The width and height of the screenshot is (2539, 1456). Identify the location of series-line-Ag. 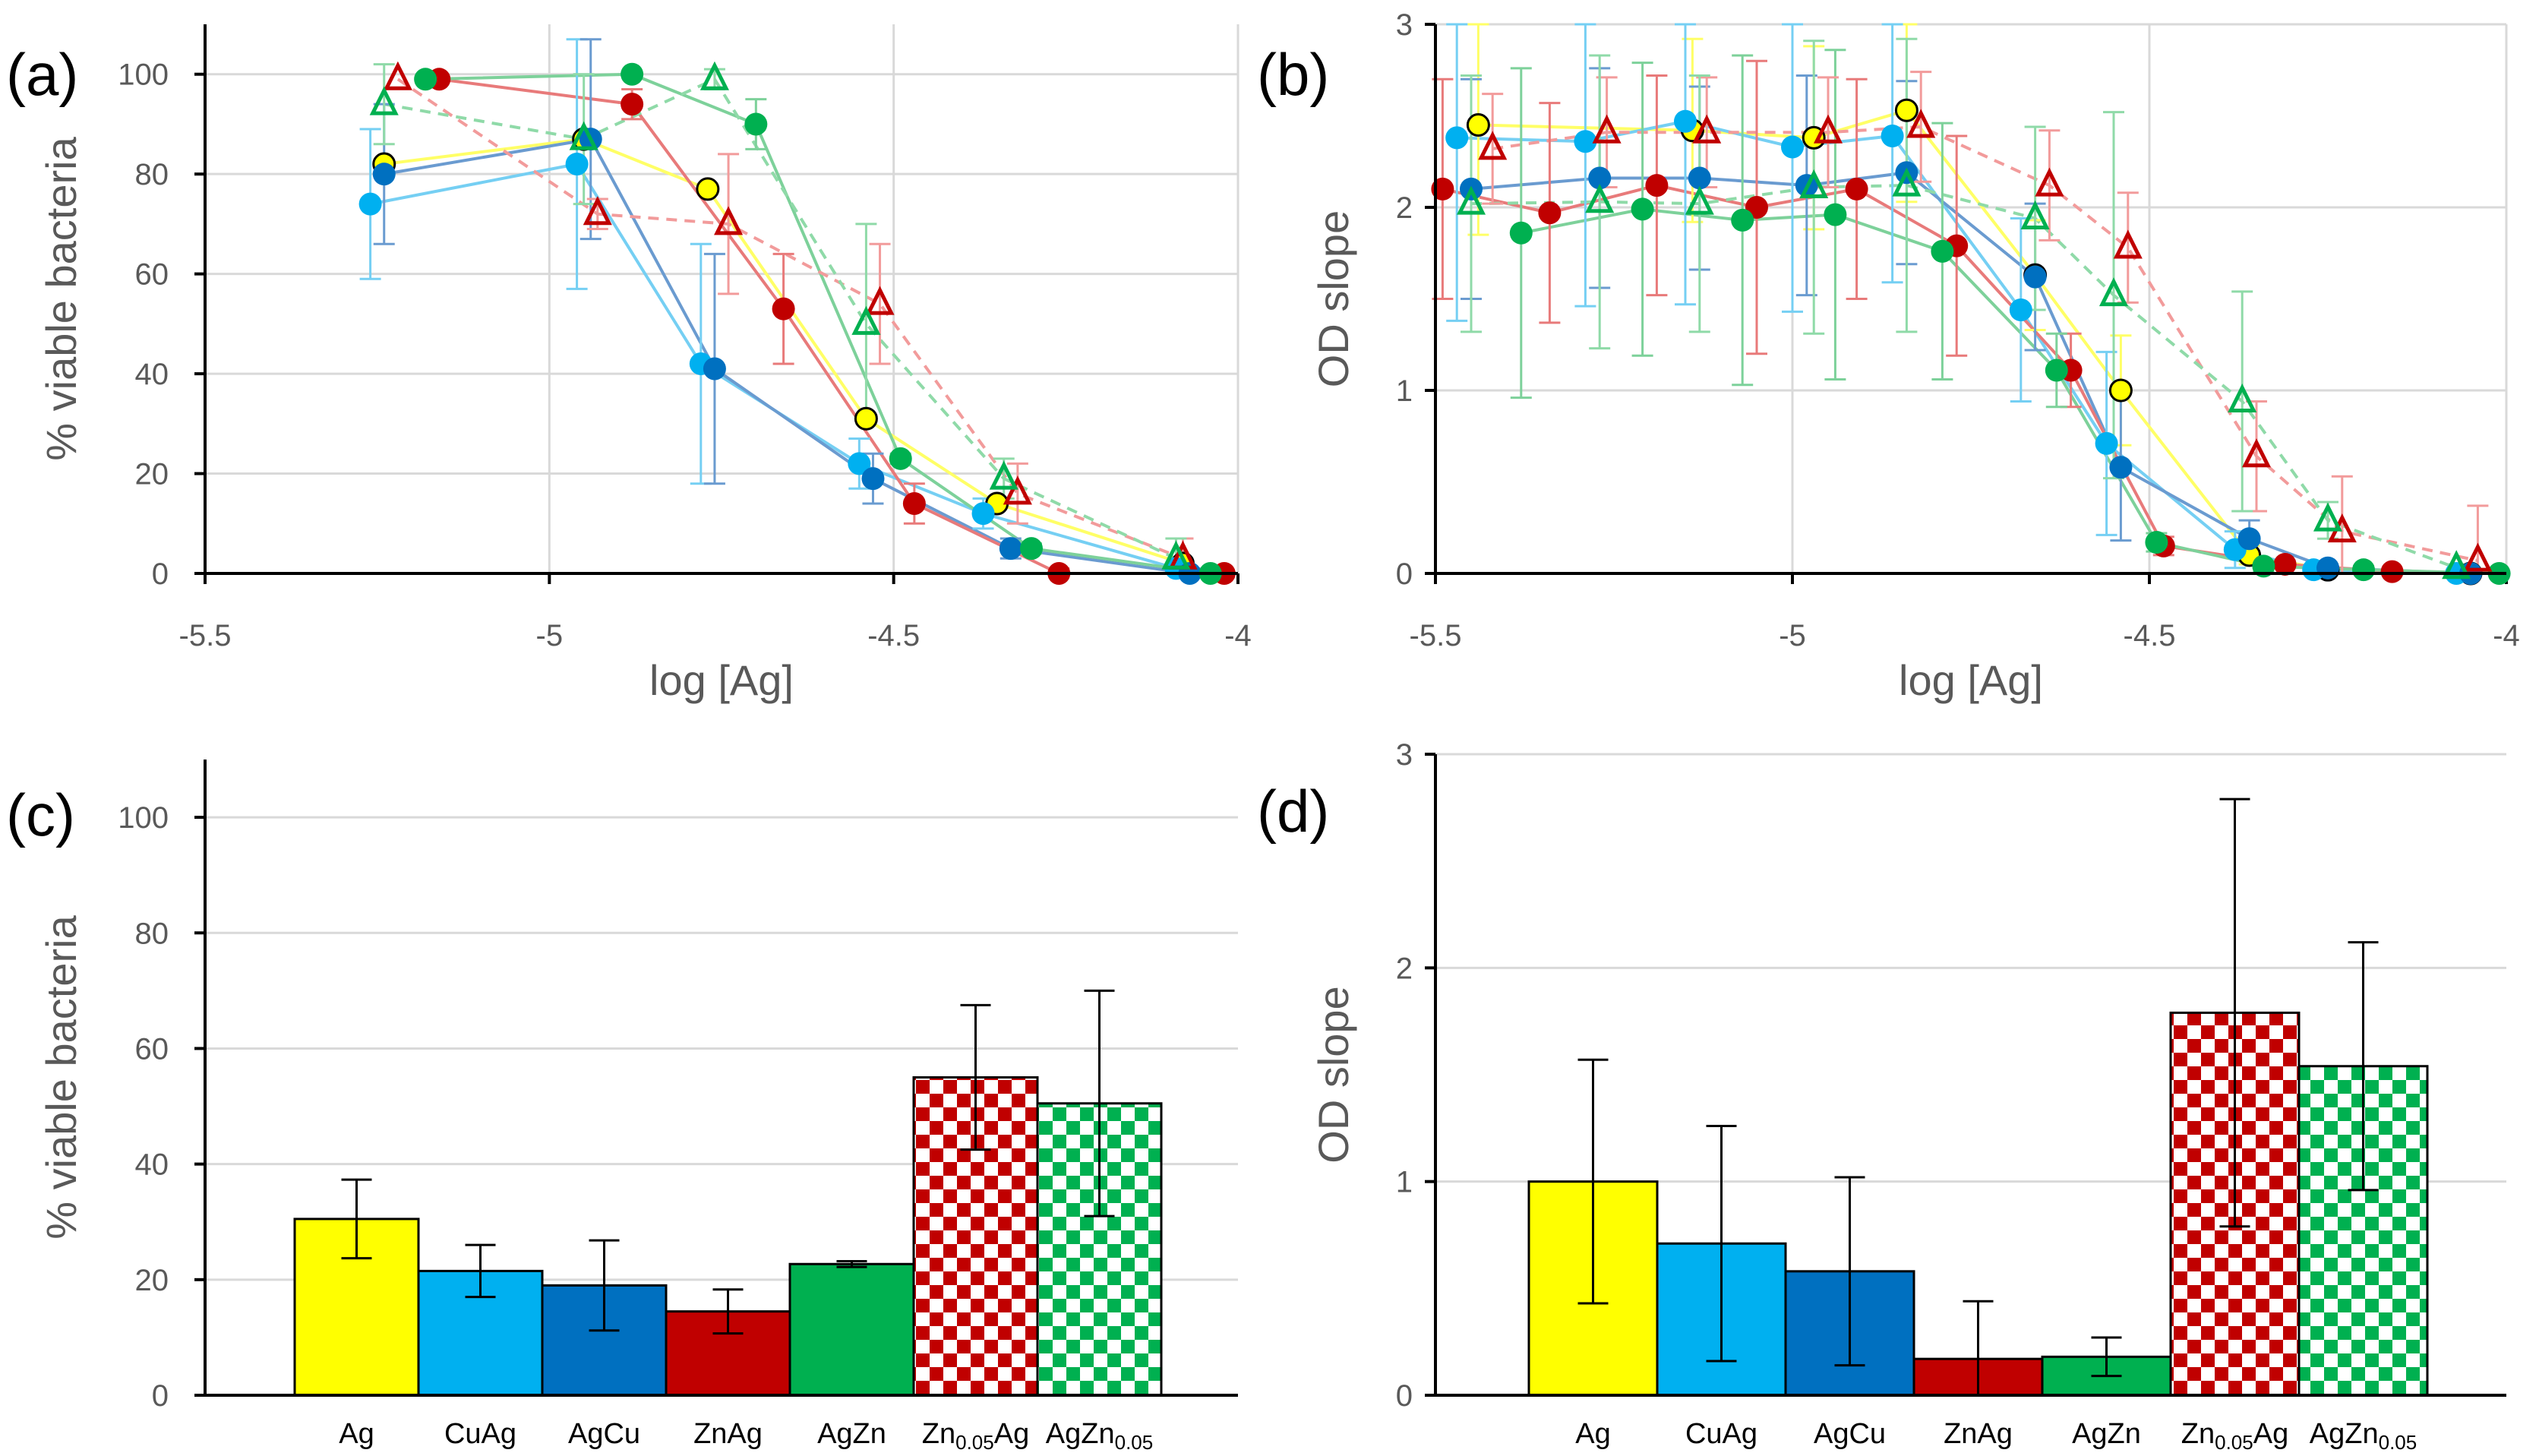
(1974, 341).